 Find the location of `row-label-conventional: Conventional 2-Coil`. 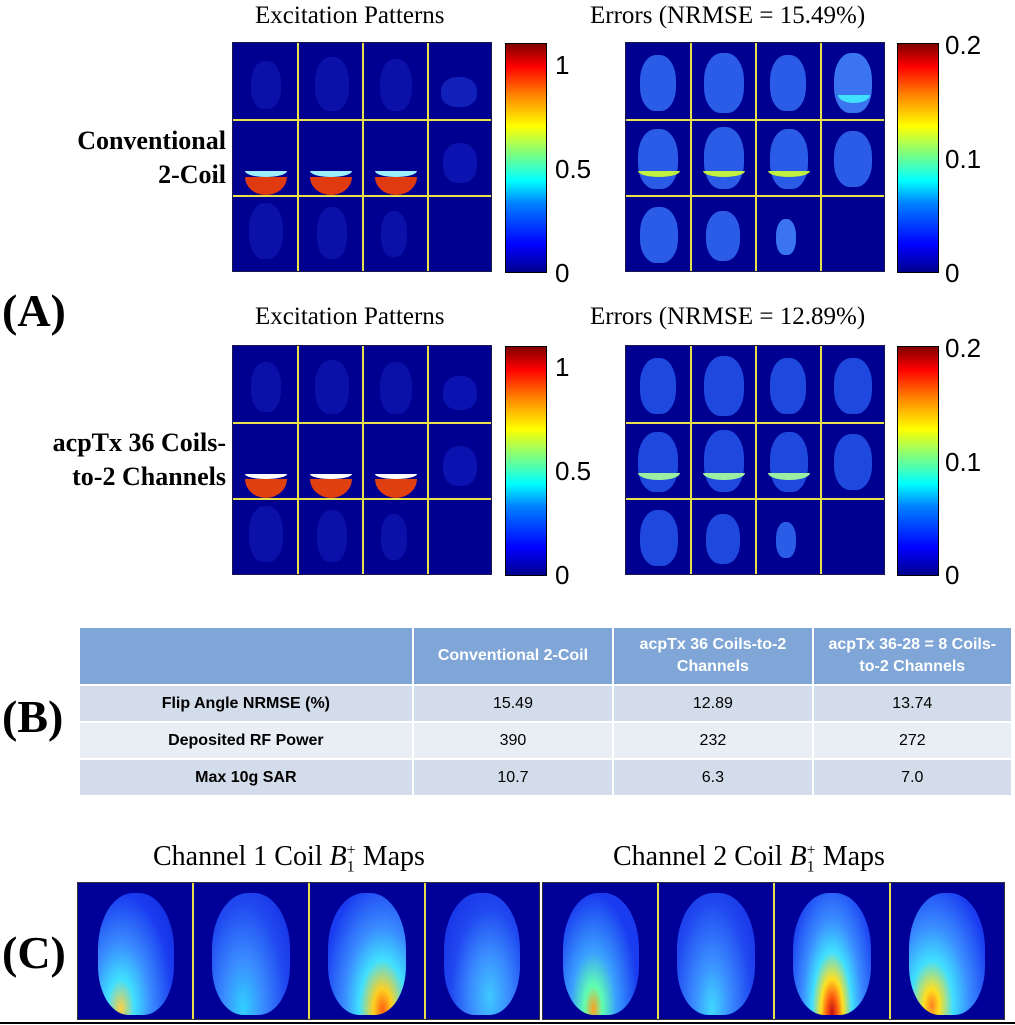

row-label-conventional: Conventional 2-Coil is located at coordinates (117, 158).